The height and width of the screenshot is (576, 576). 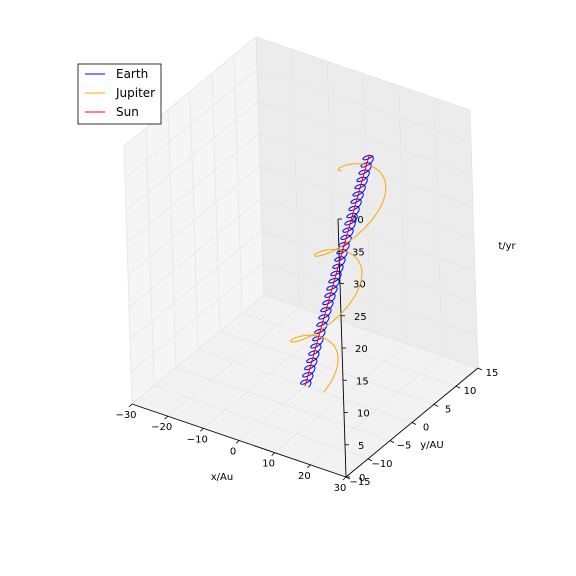 I want to click on z-tick-label: 5, so click(x=361, y=446).